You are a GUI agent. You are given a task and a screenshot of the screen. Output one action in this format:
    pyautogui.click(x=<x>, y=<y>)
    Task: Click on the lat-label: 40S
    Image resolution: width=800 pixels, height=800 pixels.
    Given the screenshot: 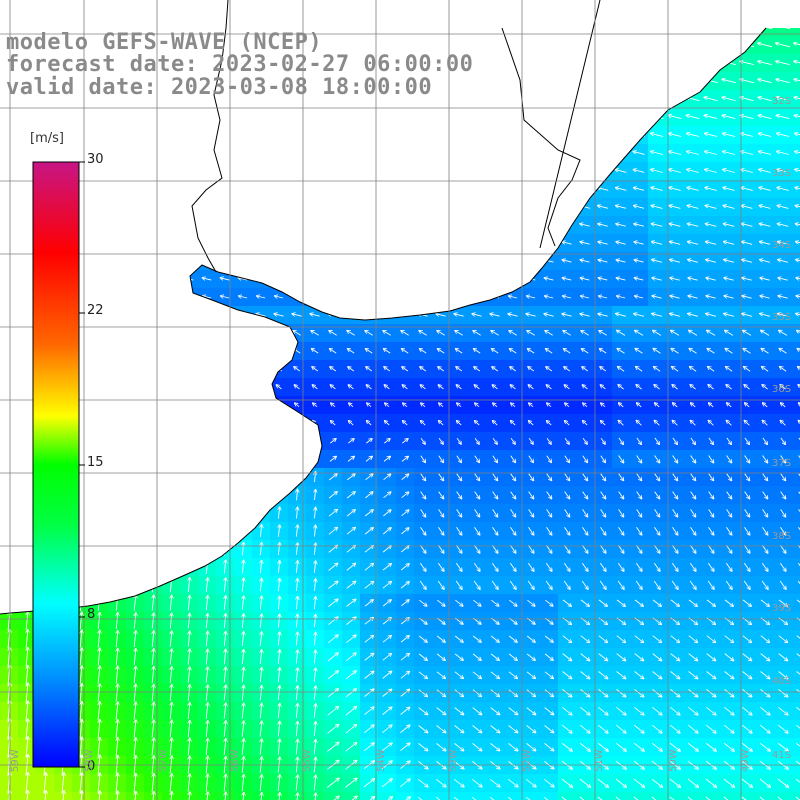 What is the action you would take?
    pyautogui.click(x=782, y=681)
    